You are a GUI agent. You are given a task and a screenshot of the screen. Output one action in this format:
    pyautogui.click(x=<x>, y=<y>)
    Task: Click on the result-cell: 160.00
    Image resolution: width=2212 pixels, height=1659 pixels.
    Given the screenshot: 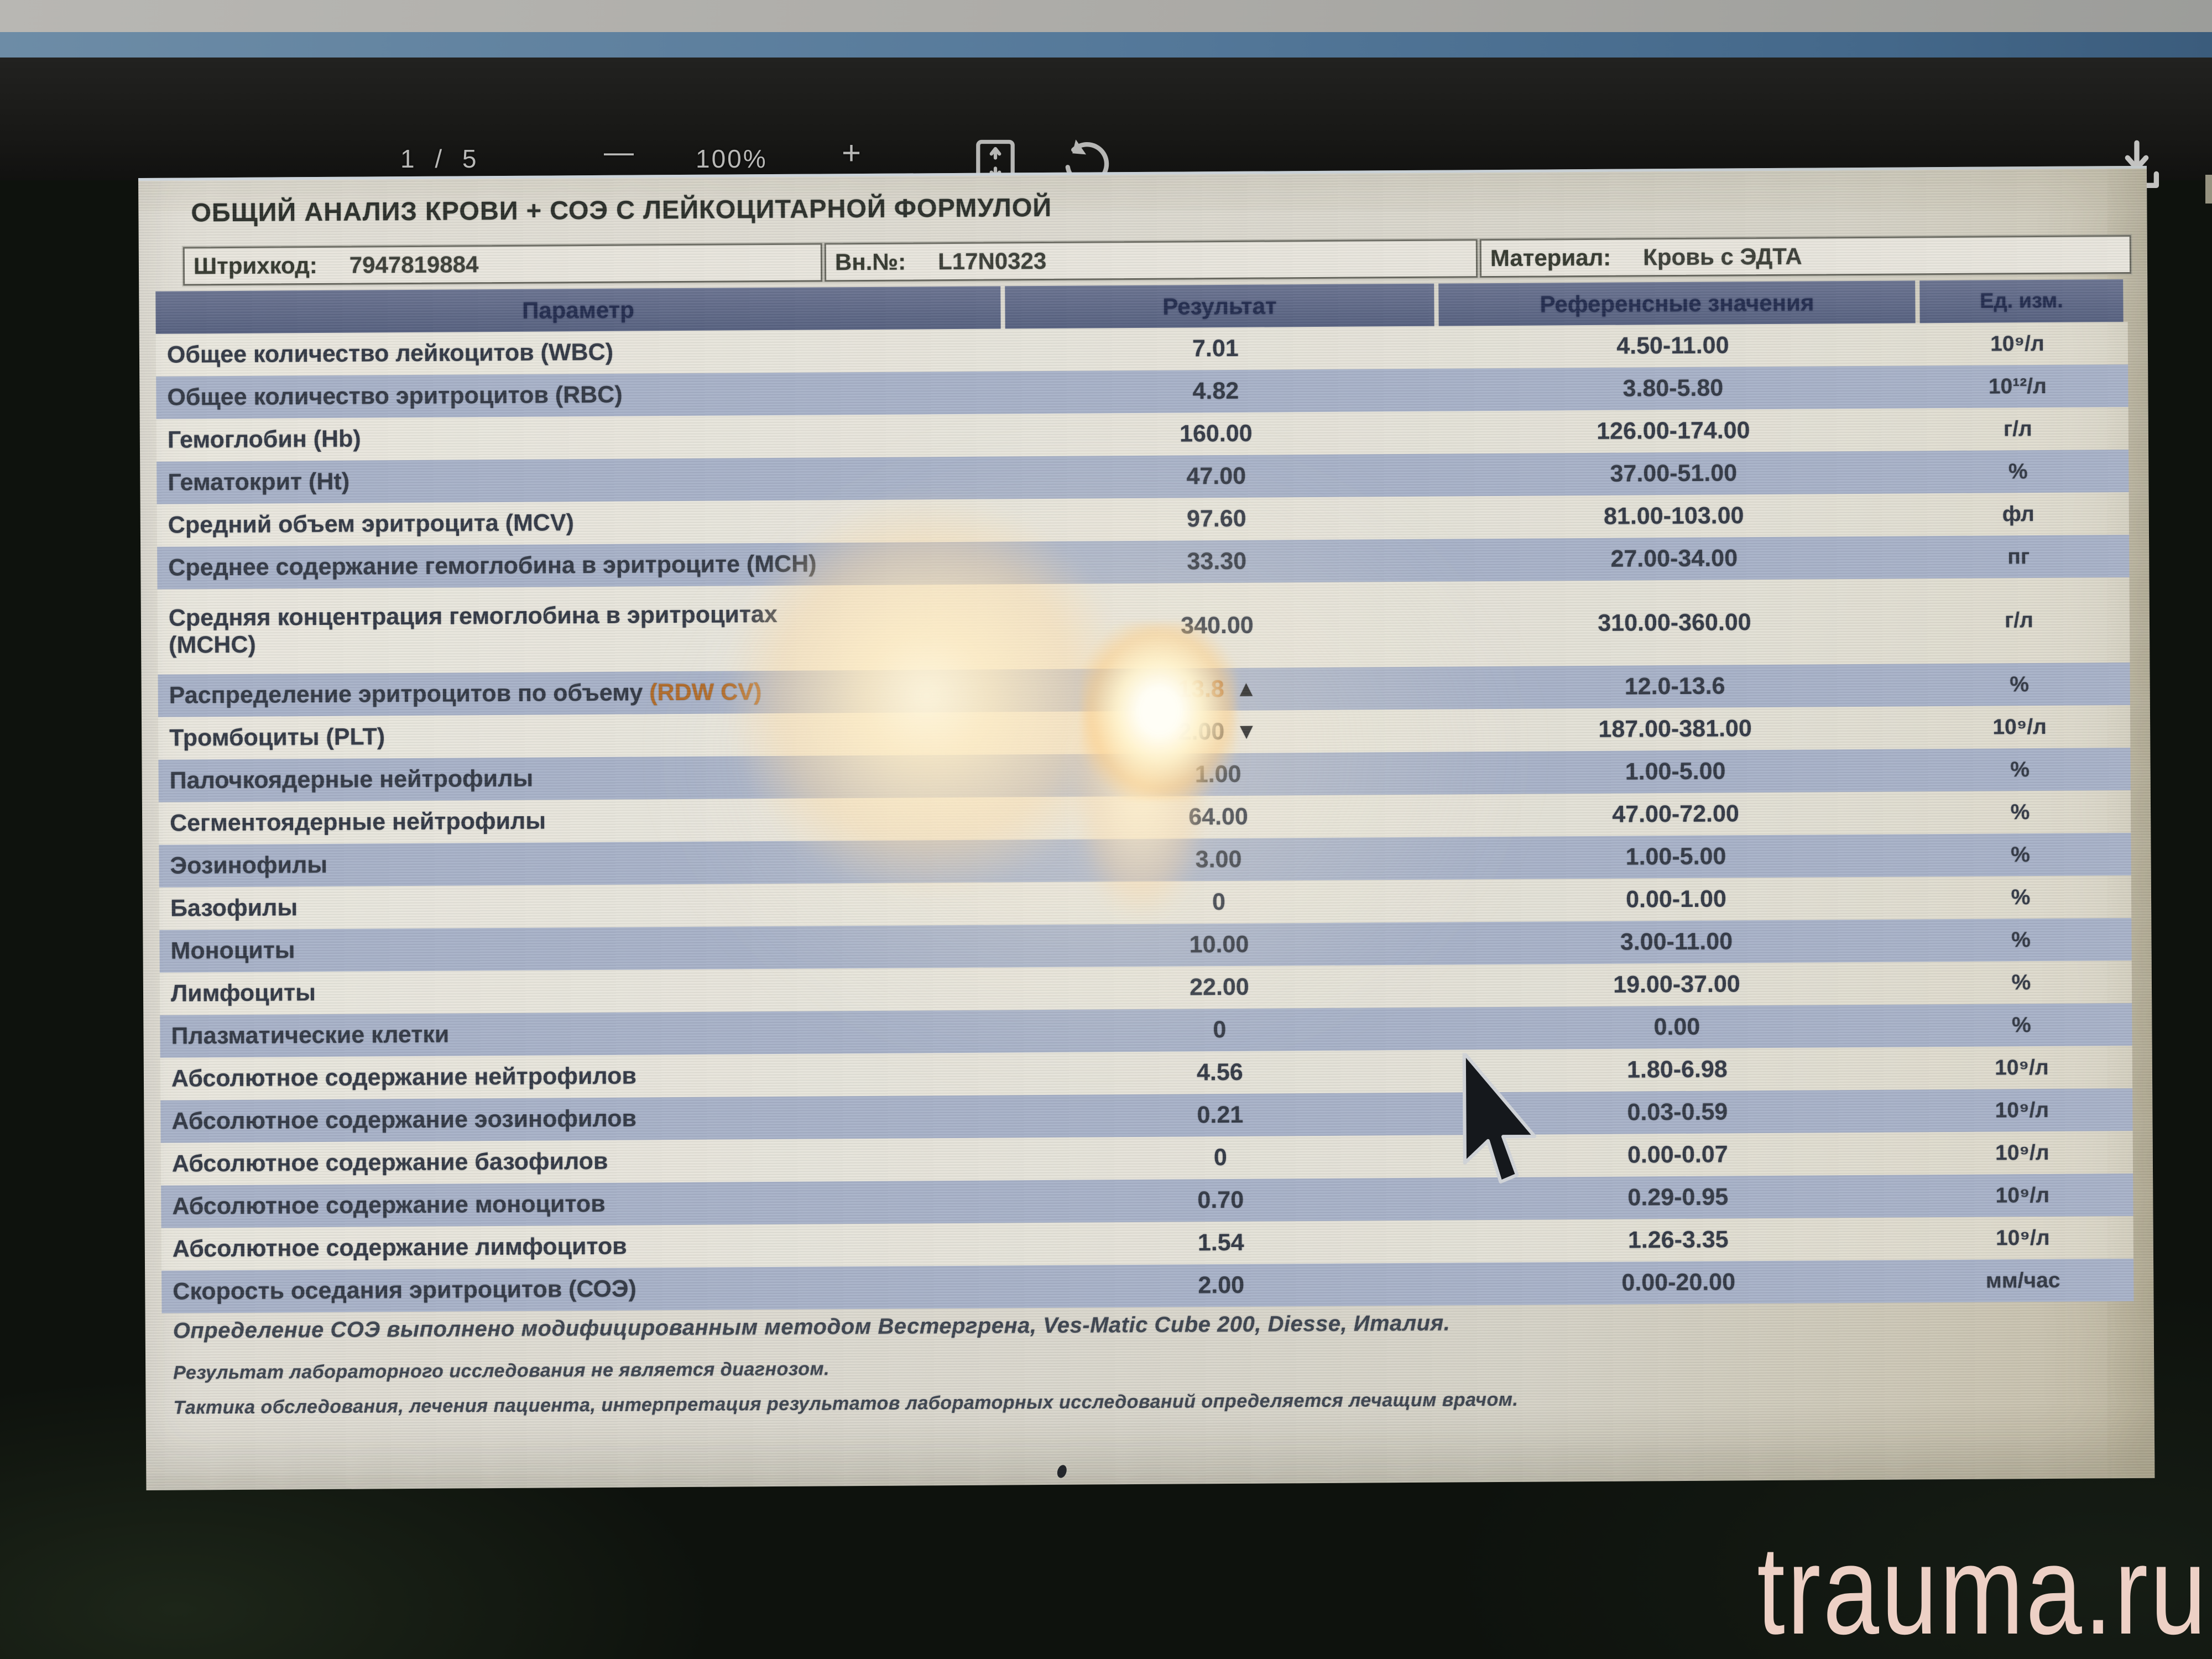 What is the action you would take?
    pyautogui.click(x=1216, y=434)
    